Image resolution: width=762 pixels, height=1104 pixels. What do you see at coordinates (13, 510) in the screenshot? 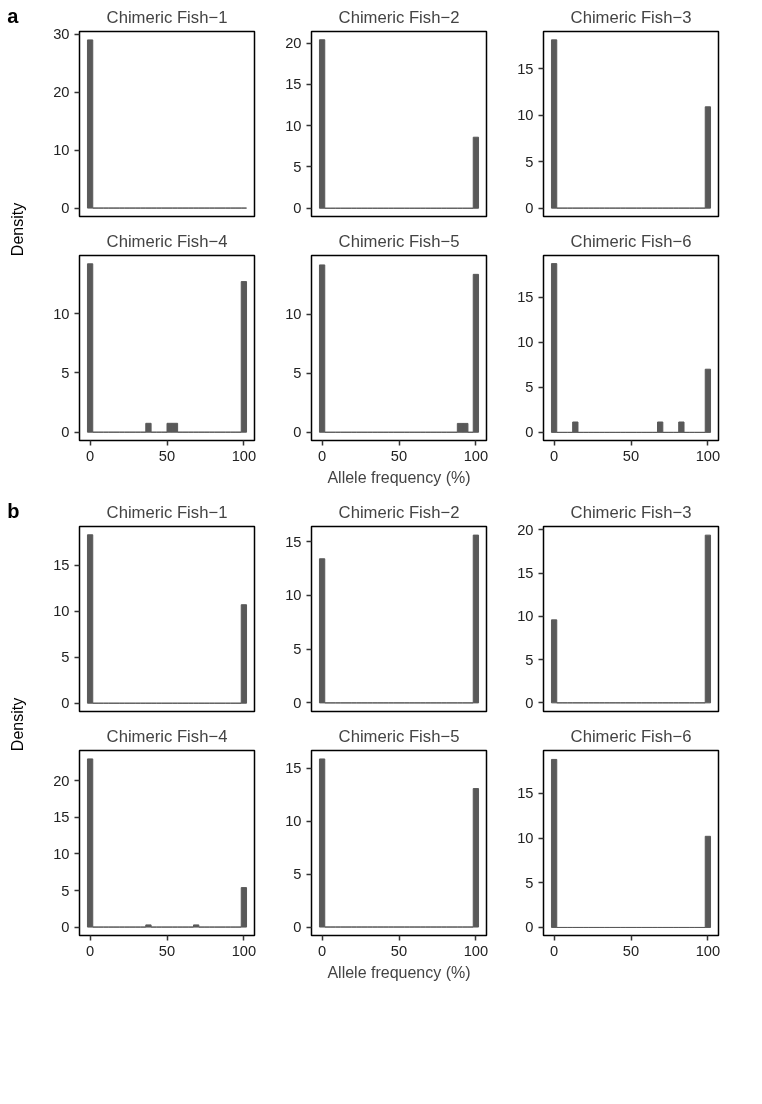
I see `text: b` at bounding box center [13, 510].